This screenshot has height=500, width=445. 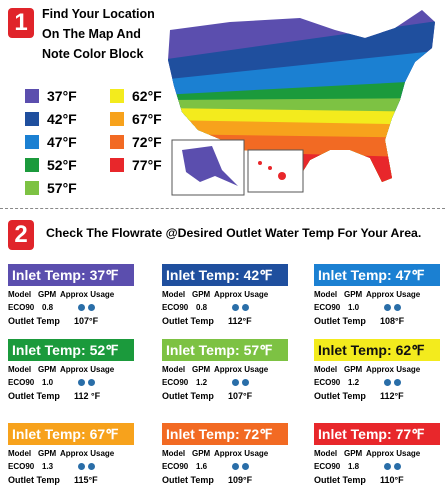 I want to click on step-number: 1, so click(x=21, y=23).